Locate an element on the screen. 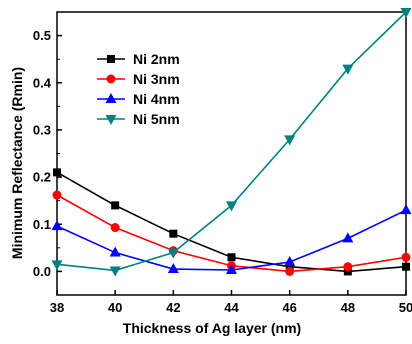 This screenshot has width=412, height=344. y-tick-label: 0.2 is located at coordinates (42, 177).